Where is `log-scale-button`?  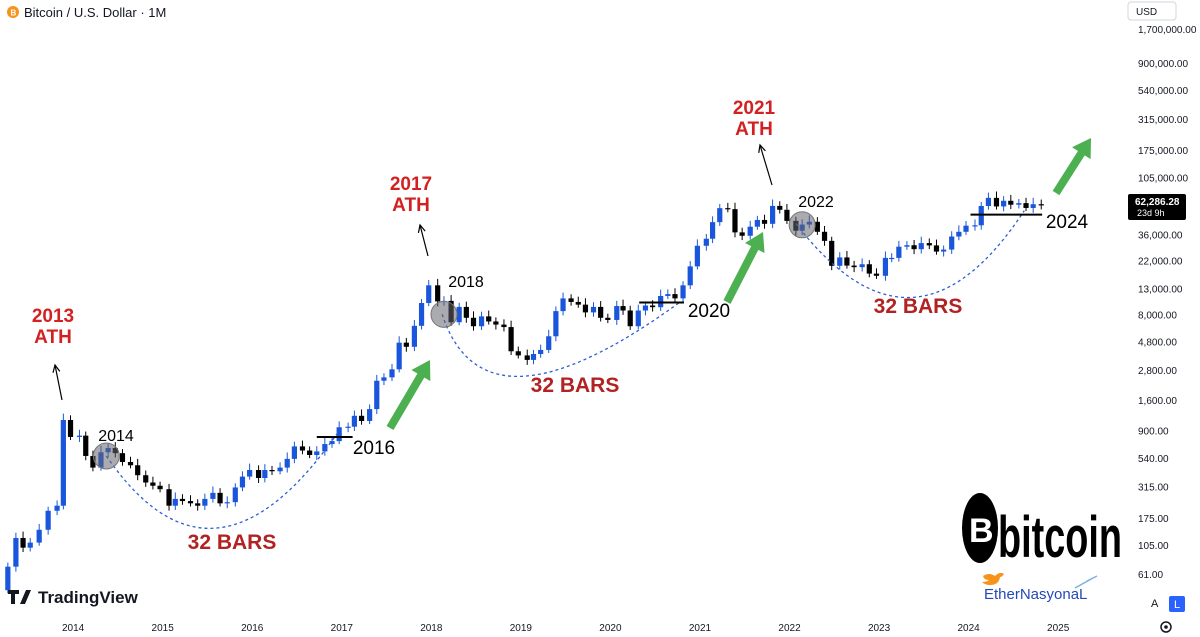
log-scale-button is located at coordinates (1177, 604).